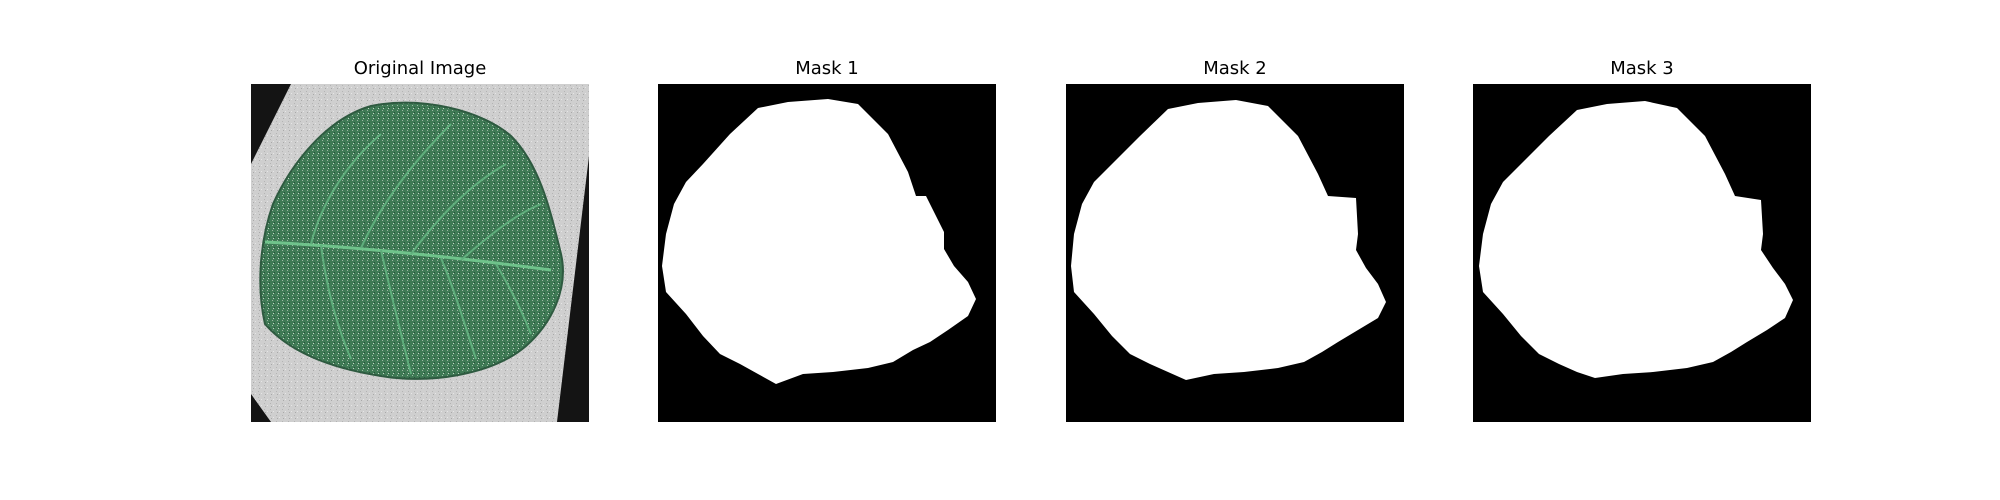 The image size is (2000, 500). What do you see at coordinates (420, 68) in the screenshot?
I see `panel-title: Original Image` at bounding box center [420, 68].